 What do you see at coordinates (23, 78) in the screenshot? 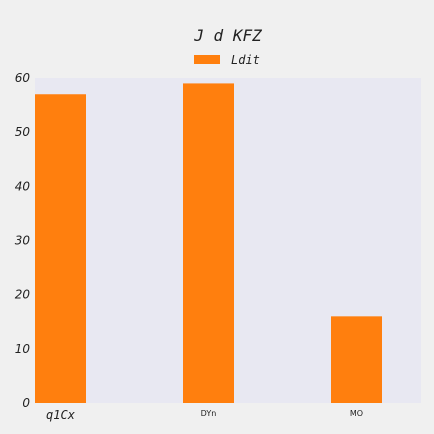
I see `y-tick-label: 60` at bounding box center [23, 78].